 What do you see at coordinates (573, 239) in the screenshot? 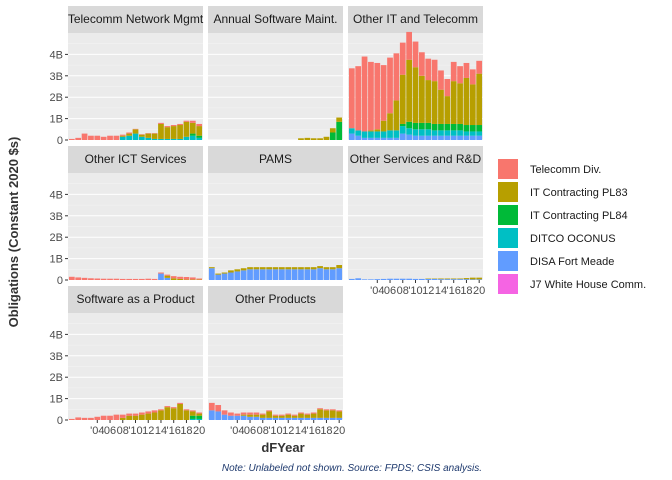
I see `legend-label: DITCO OCONUS` at bounding box center [573, 239].